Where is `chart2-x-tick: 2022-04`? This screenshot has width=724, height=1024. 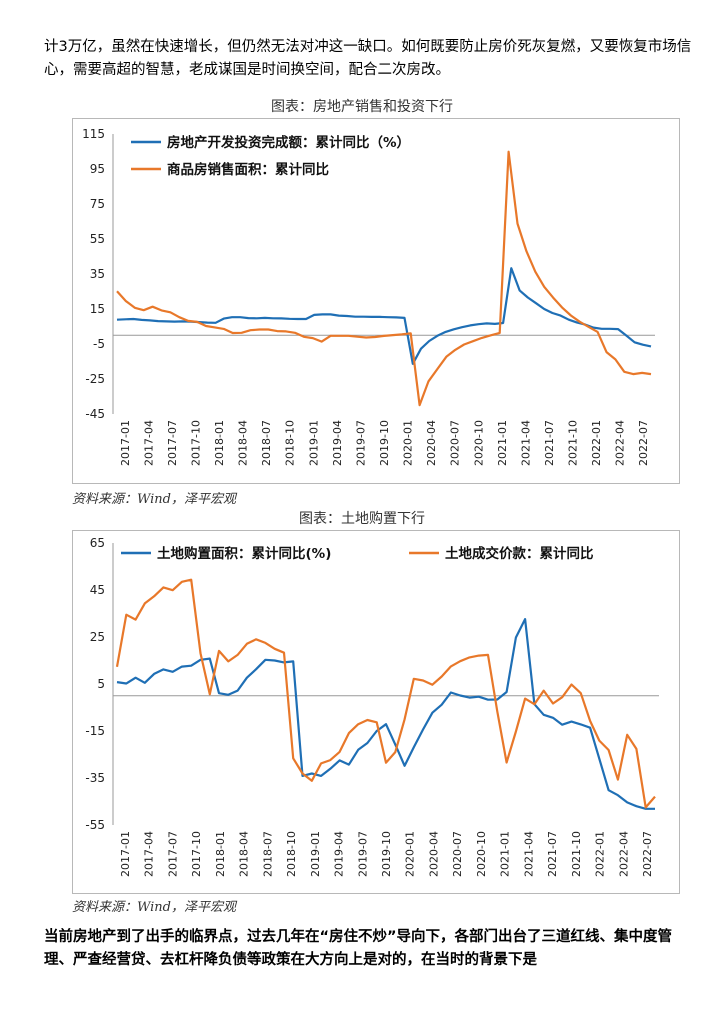 chart2-x-tick: 2022-04 is located at coordinates (623, 854).